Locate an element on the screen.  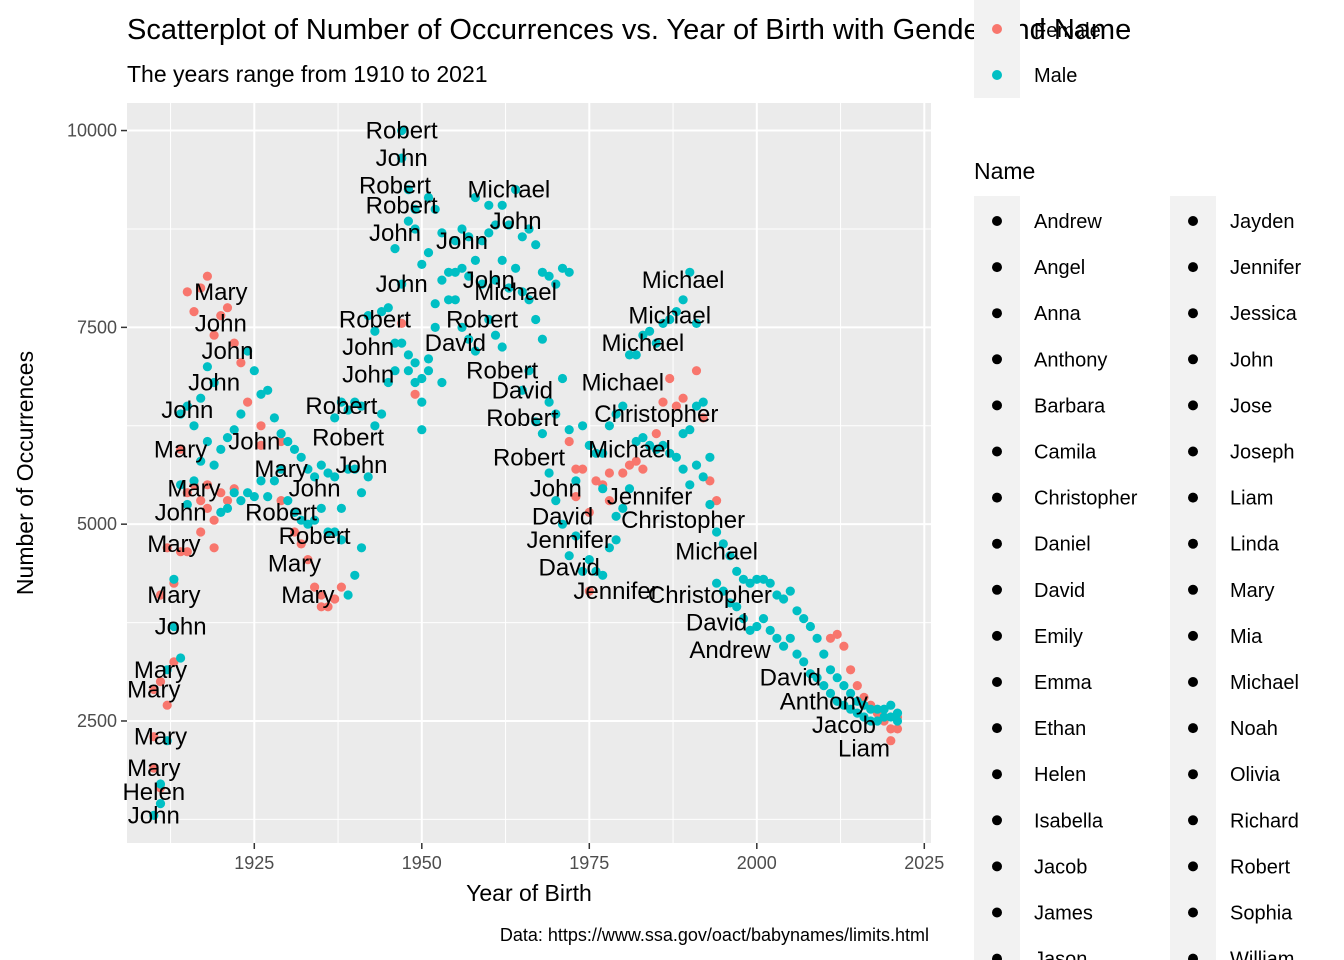
point-name-label: Liam is located at coordinates (864, 749).